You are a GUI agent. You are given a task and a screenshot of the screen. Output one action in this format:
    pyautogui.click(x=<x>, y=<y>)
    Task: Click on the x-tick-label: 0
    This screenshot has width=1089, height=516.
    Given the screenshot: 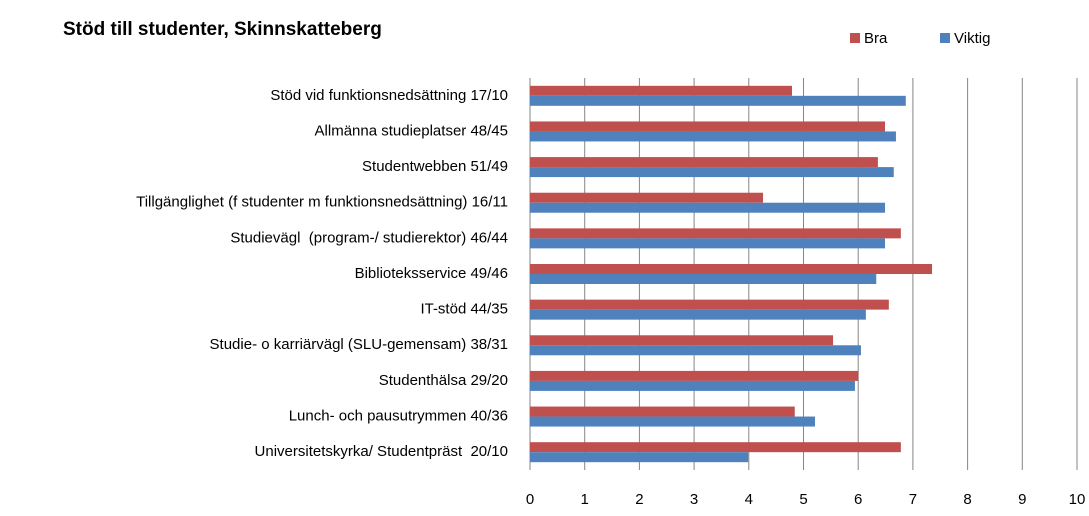 What is the action you would take?
    pyautogui.click(x=530, y=499)
    